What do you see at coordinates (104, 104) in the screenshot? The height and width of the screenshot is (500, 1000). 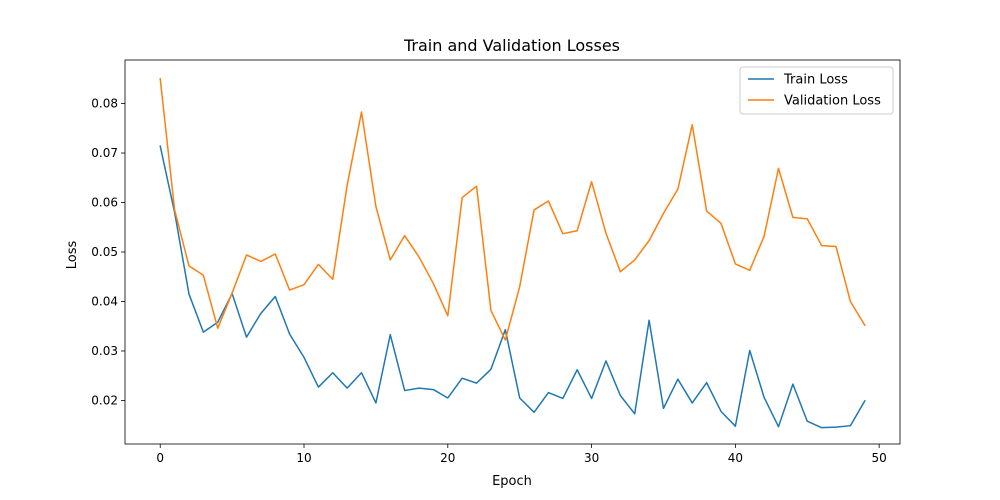 I see `y-tick-label: 0.08` at bounding box center [104, 104].